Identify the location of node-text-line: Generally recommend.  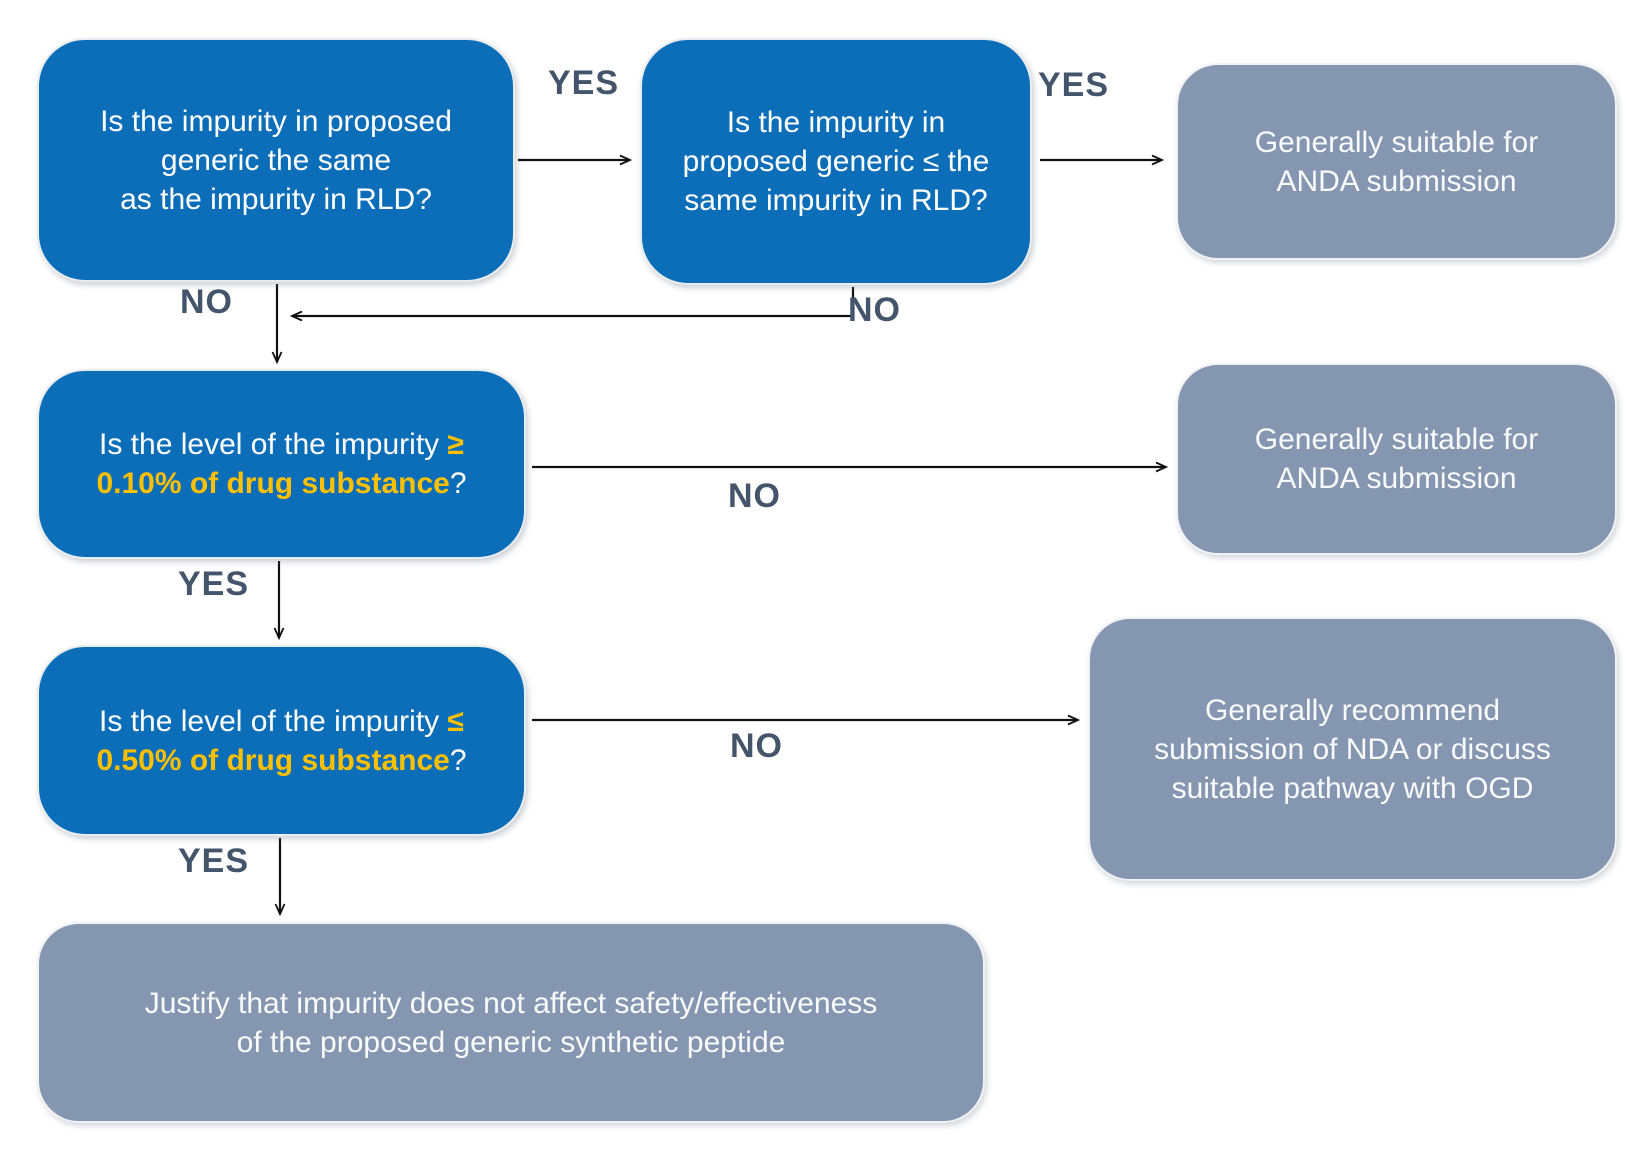
(1352, 710).